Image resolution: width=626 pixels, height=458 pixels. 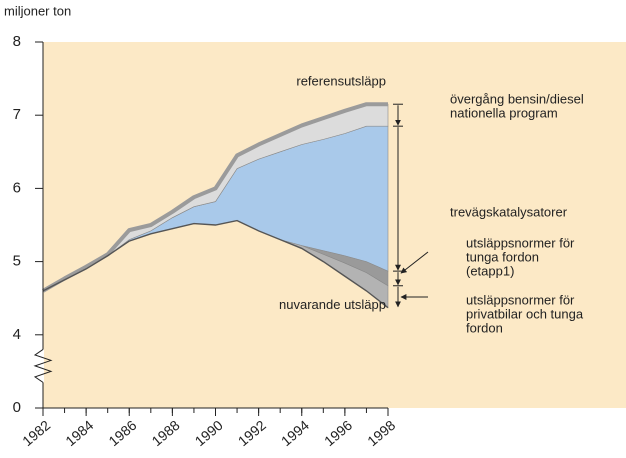 What do you see at coordinates (166, 433) in the screenshot?
I see `x-tick-label: 1988` at bounding box center [166, 433].